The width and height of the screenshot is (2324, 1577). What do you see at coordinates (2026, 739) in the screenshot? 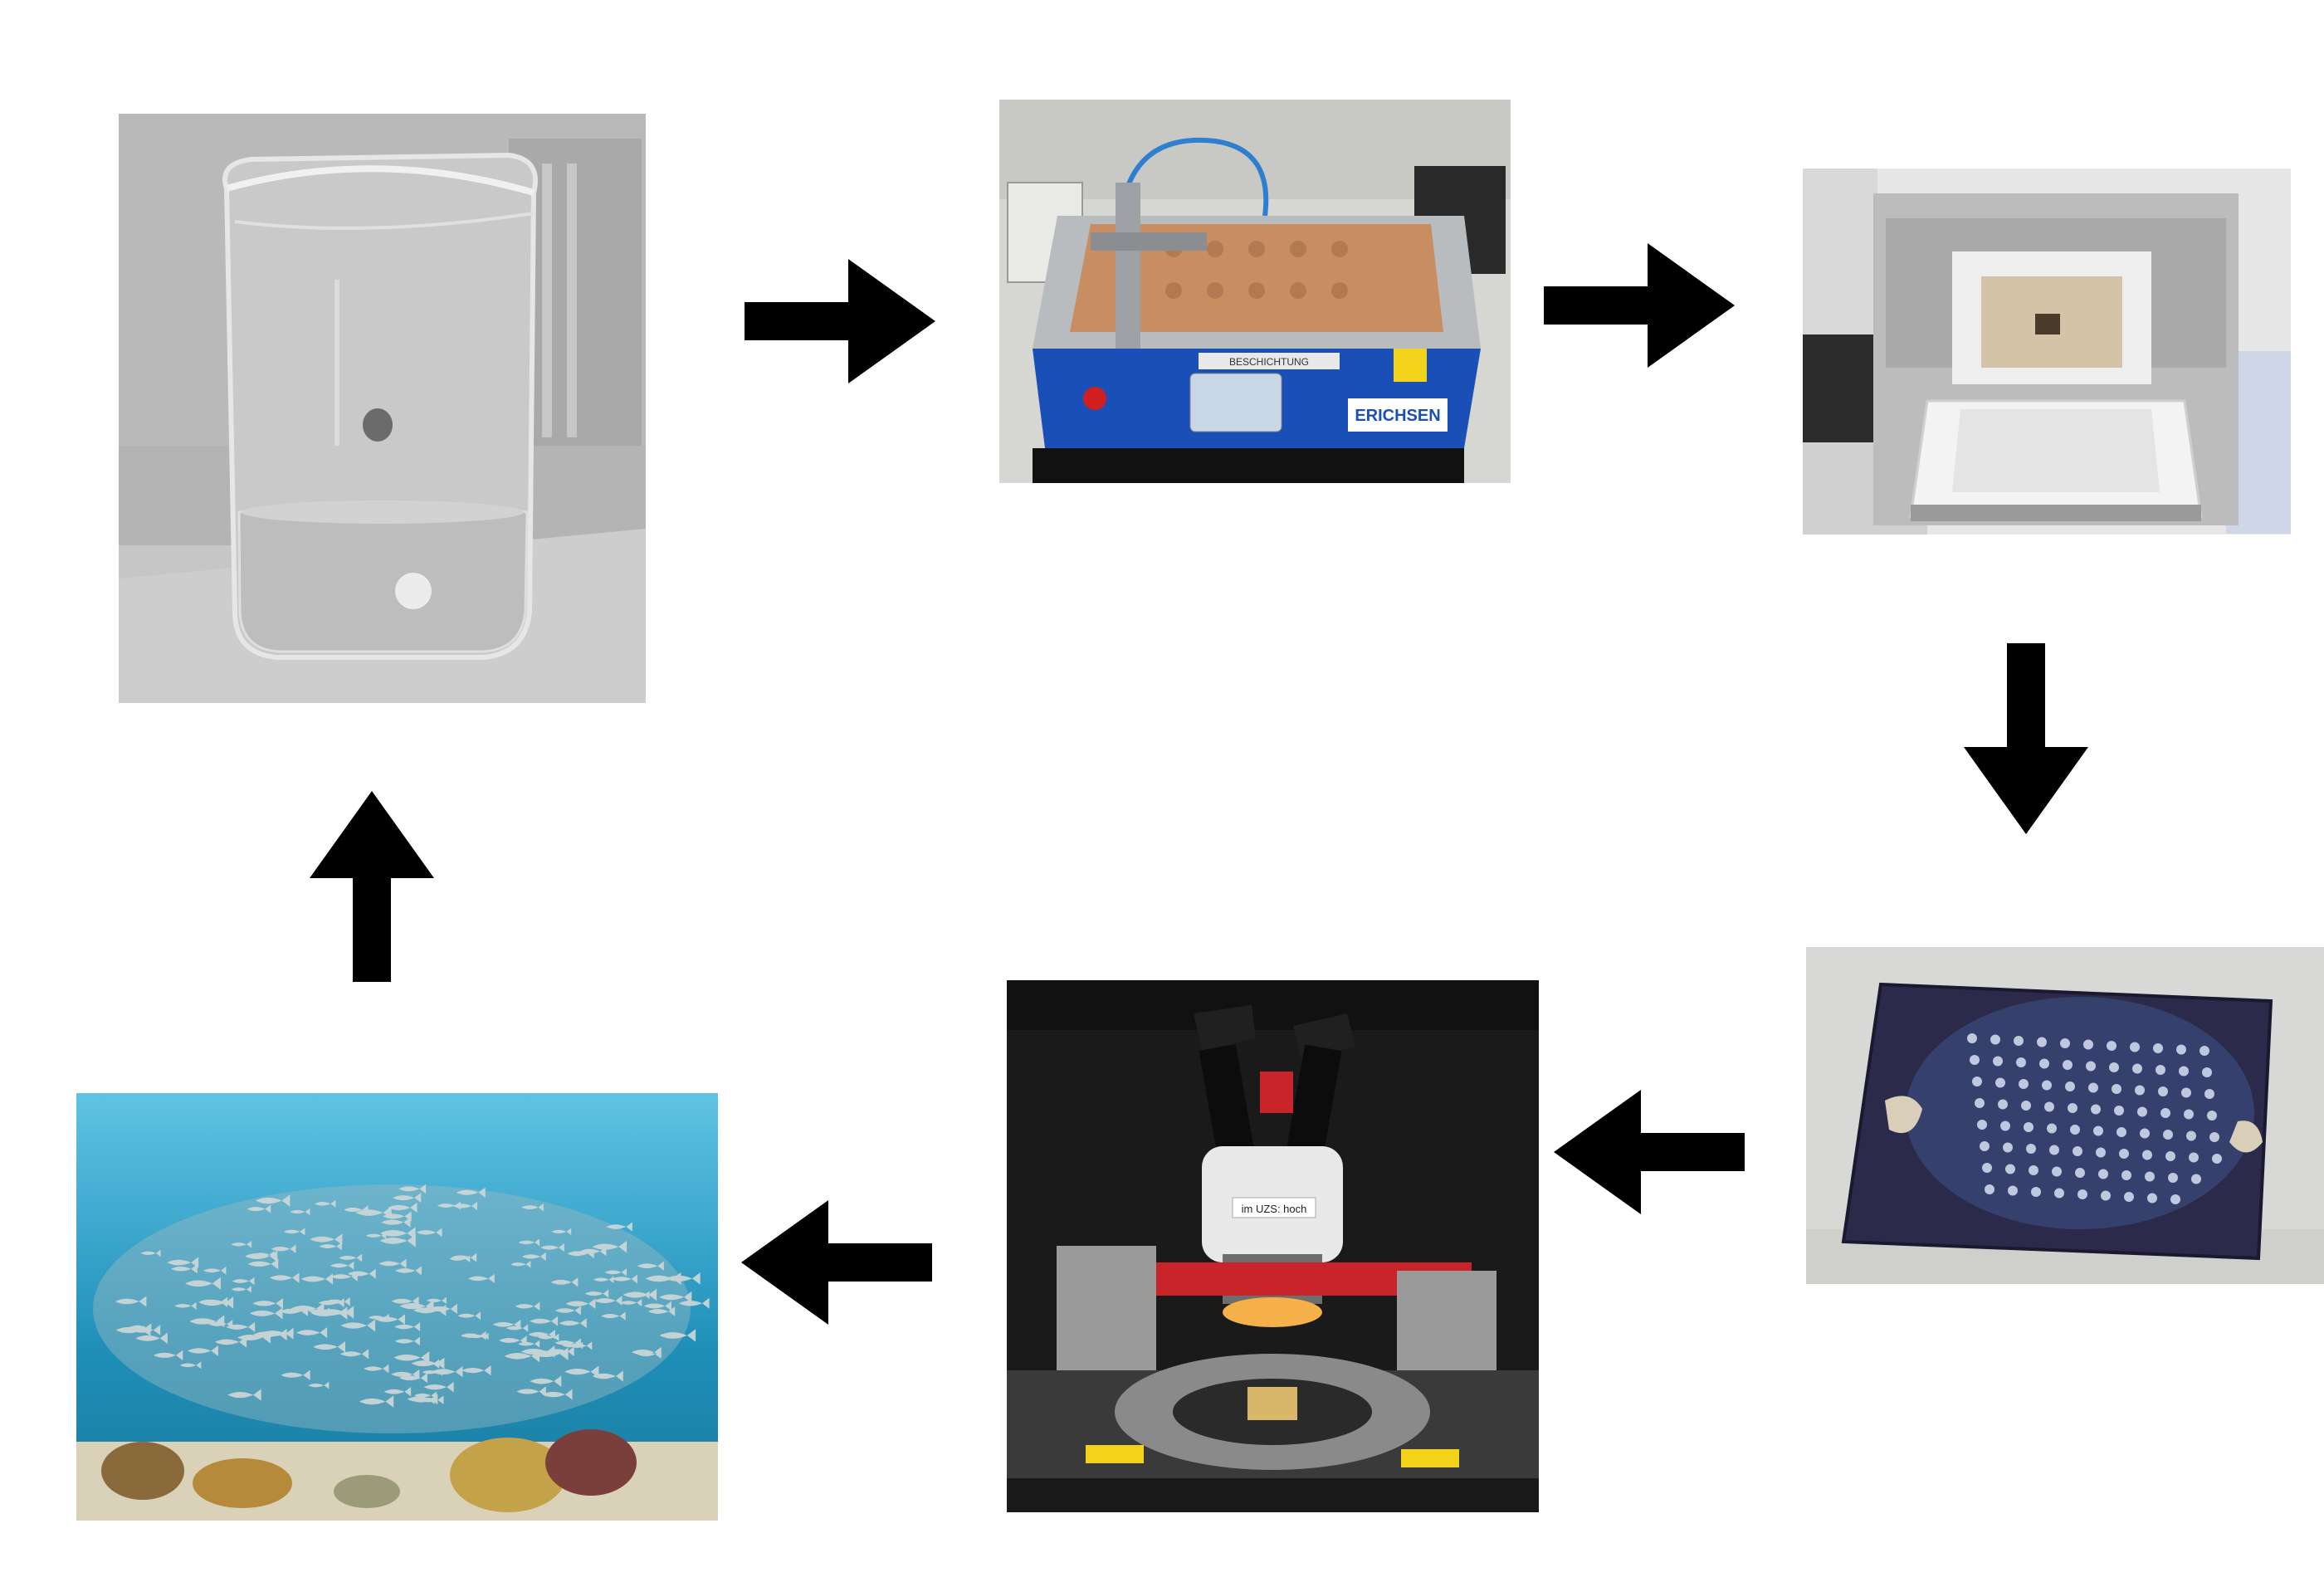
I see `arrow-down` at bounding box center [2026, 739].